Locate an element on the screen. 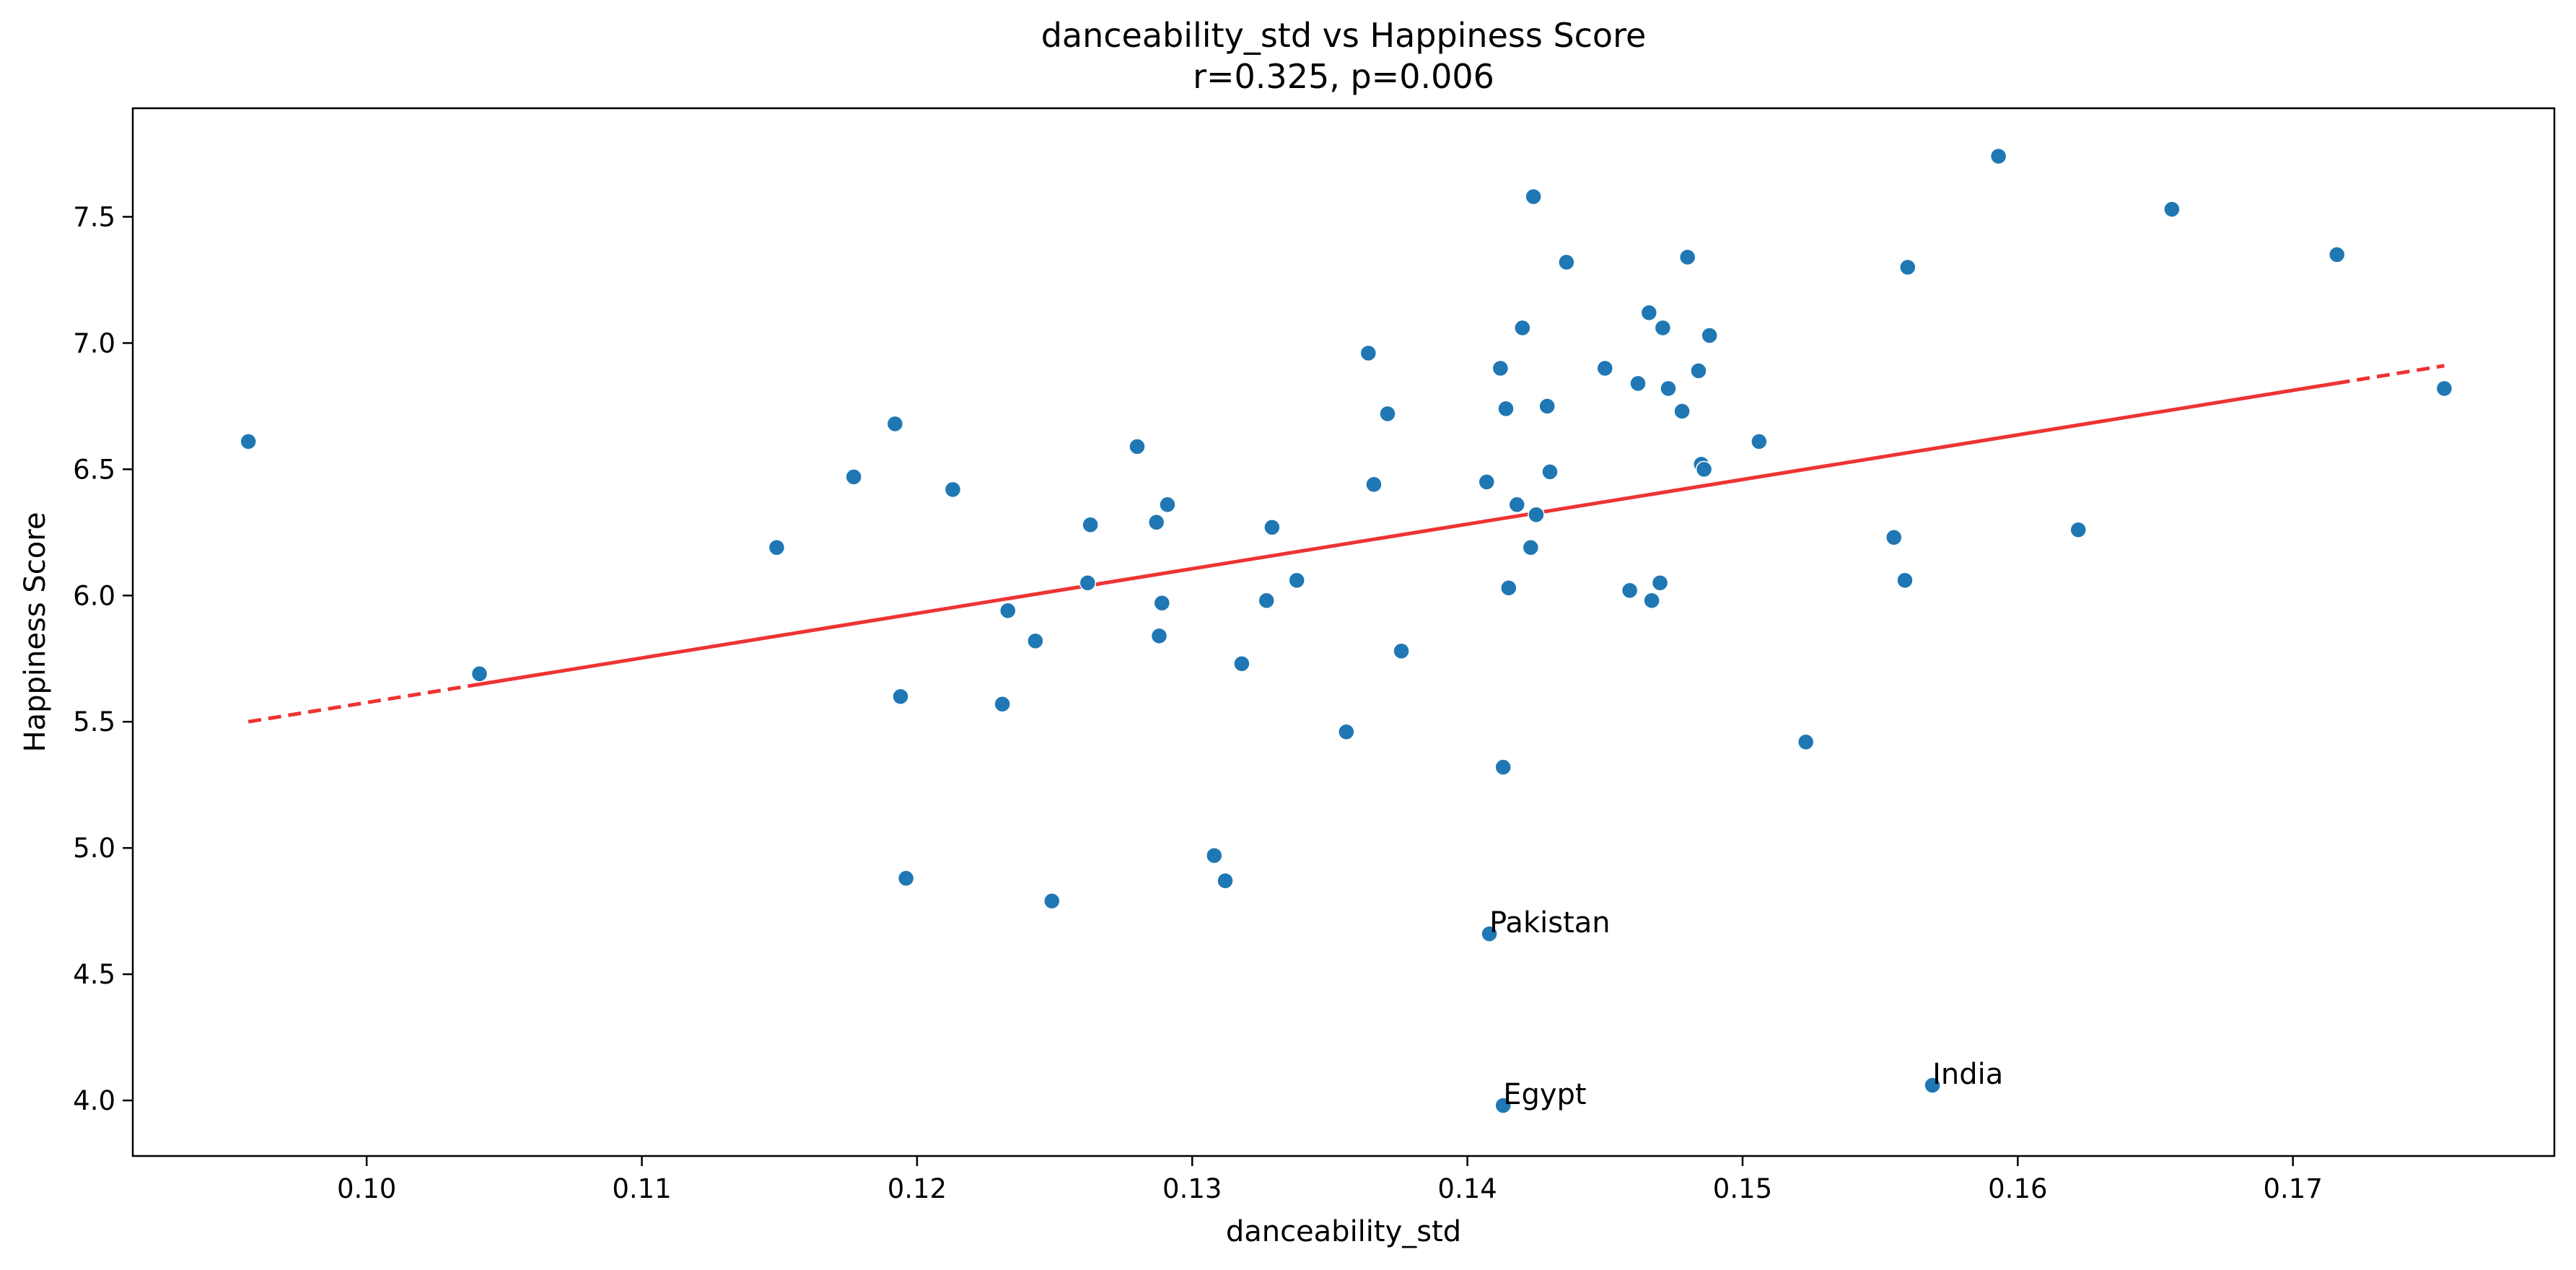 This screenshot has height=1270, width=2576. x-axis-ticks: 0.10 0.11 0.12 0.13 0.14 0.15 0.16 0.17 is located at coordinates (1330, 1180).